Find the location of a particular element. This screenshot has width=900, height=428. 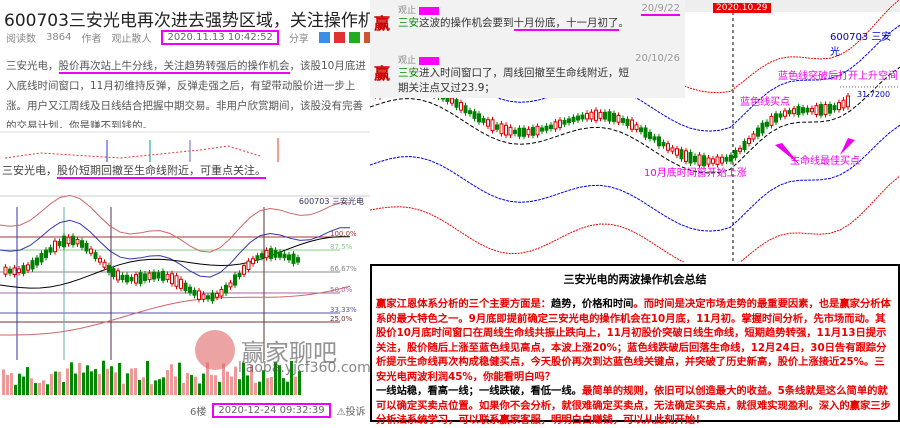

chat-date: 20/9/22 is located at coordinates (660, 9).